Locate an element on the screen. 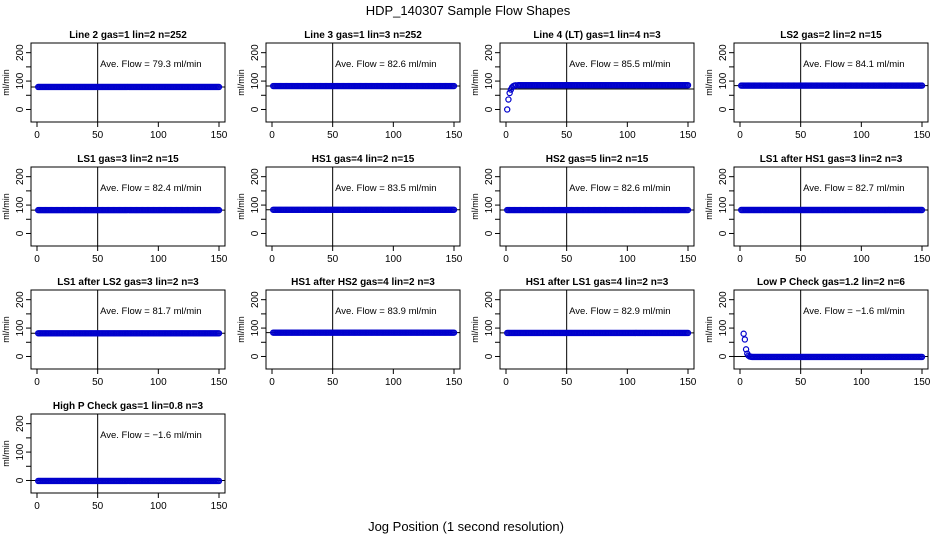 Image resolution: width=936 pixels, height=540 pixels. panel-title: Line 2 gas=1 lin=2 n=252 is located at coordinates (128, 35).